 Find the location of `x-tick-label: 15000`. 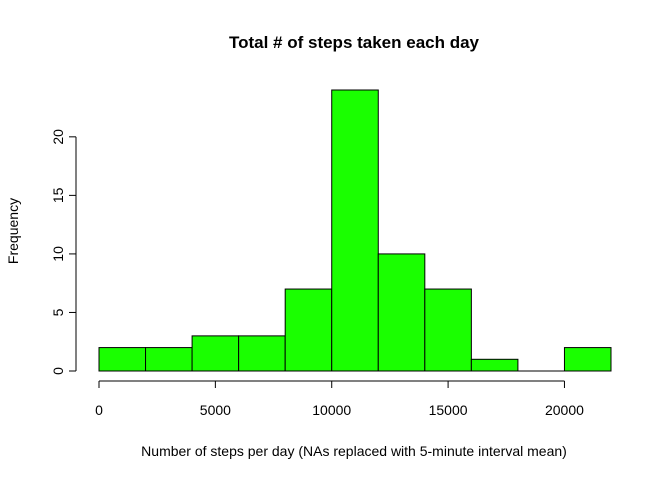

x-tick-label: 15000 is located at coordinates (448, 410).